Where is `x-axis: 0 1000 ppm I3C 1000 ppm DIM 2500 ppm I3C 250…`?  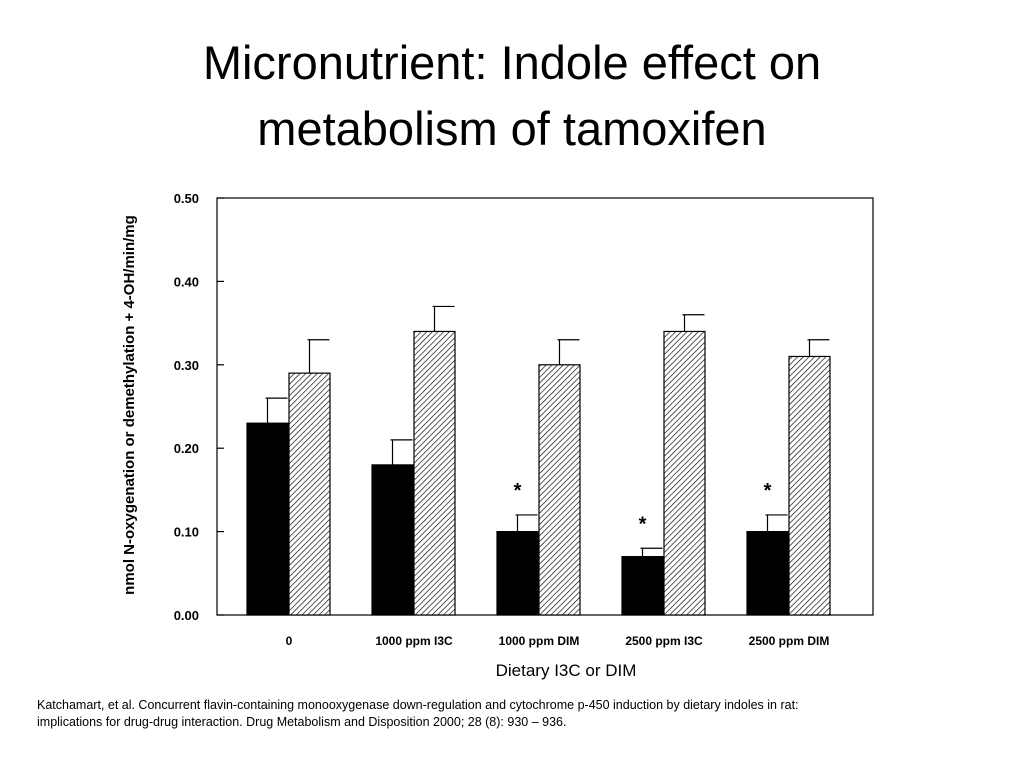
x-axis: 0 1000 ppm I3C 1000 ppm DIM 2500 ppm I3C 250… is located at coordinates (558, 641).